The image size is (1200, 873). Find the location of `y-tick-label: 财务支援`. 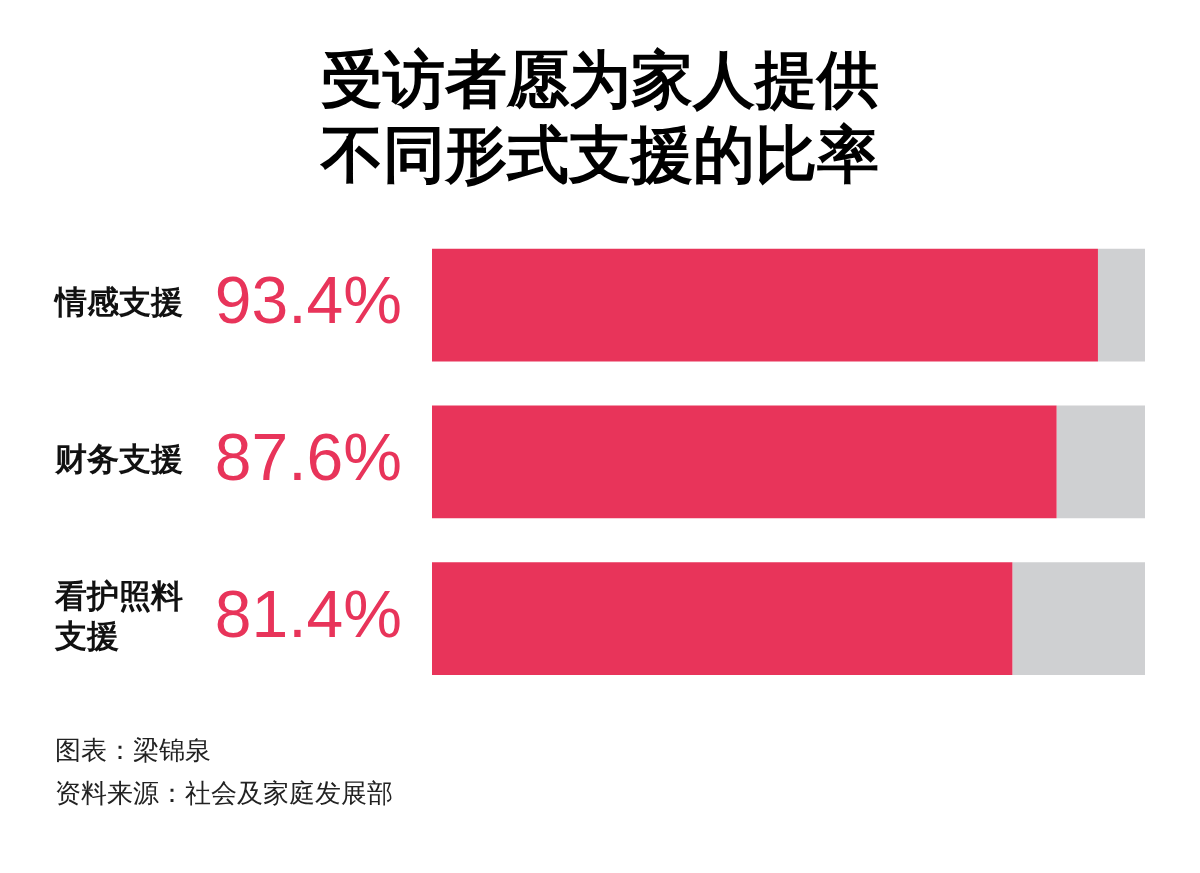

y-tick-label: 财务支援 is located at coordinates (118, 459).